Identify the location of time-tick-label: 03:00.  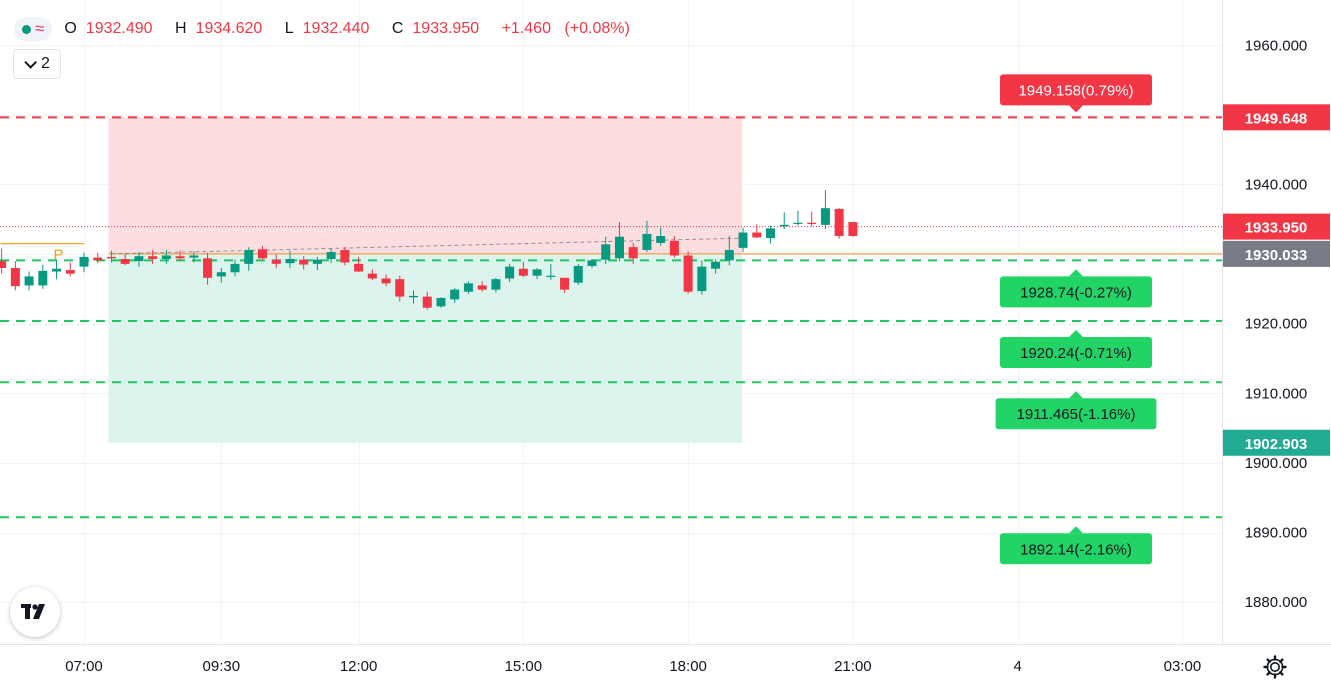
(1183, 666).